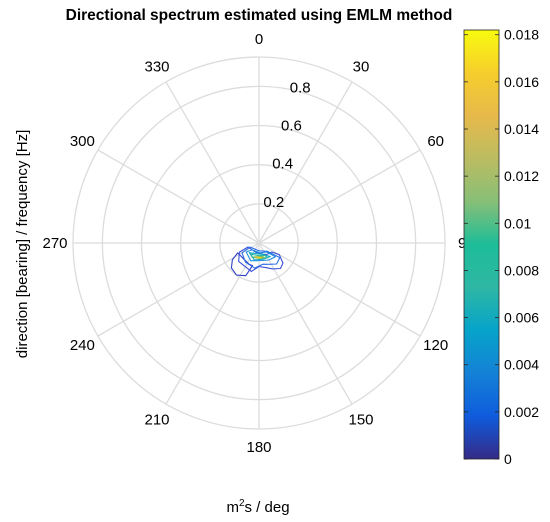  I want to click on contour-lines, so click(257, 261).